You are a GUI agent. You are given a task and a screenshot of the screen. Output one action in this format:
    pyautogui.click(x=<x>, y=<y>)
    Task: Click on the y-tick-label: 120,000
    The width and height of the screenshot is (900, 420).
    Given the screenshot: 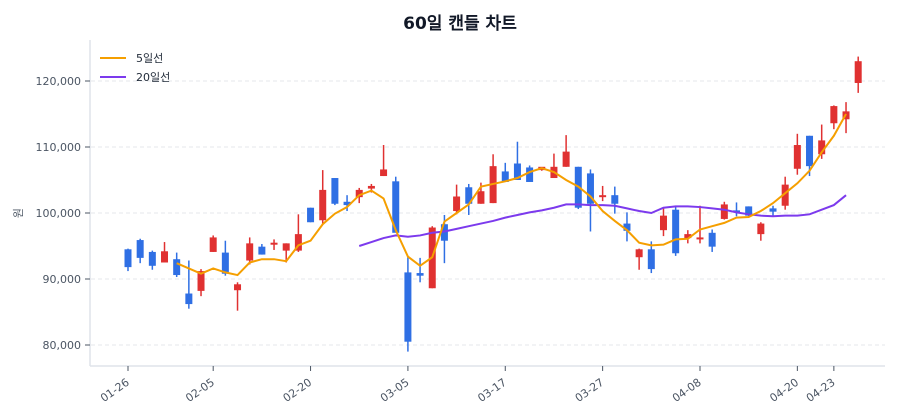 What is the action you would take?
    pyautogui.click(x=59, y=81)
    